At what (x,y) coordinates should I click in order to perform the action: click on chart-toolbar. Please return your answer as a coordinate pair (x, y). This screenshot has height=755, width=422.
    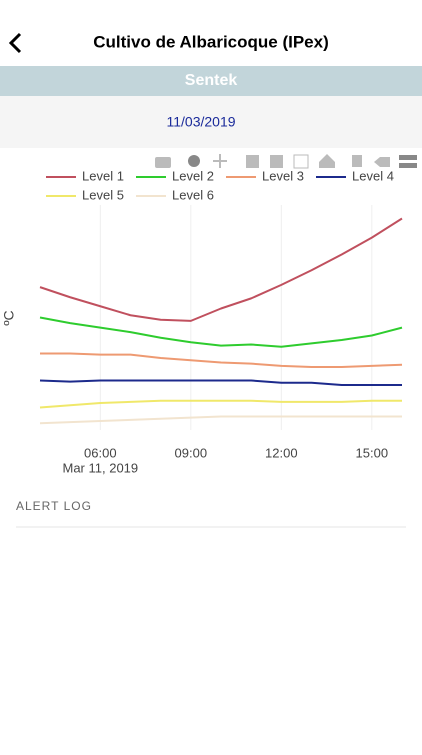
    Looking at the image, I should click on (286, 161).